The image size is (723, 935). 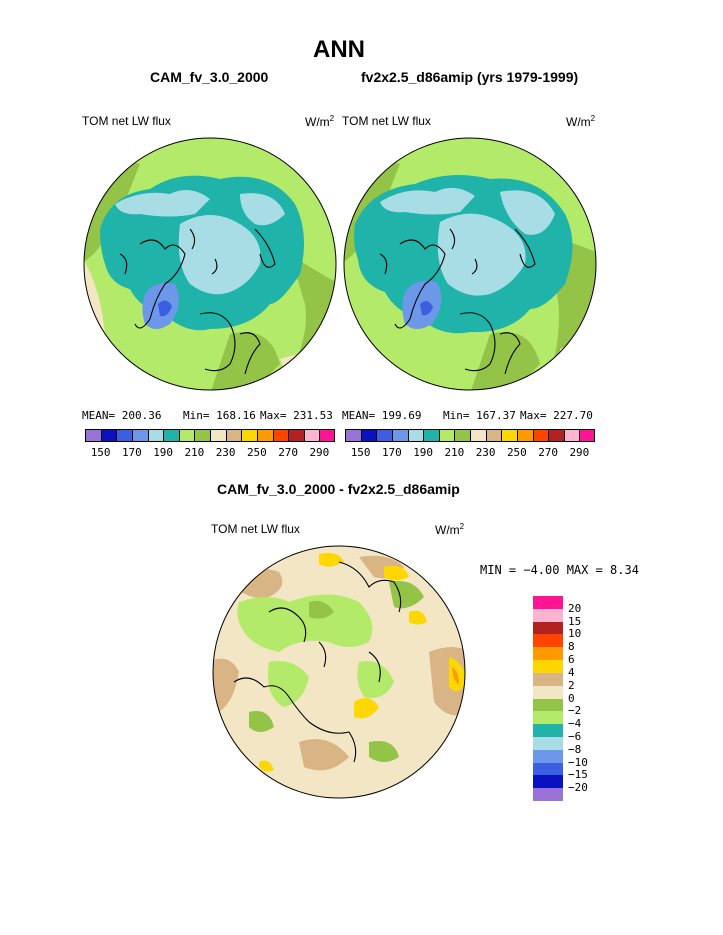 I want to click on panel2-mean: MEAN= 199.69, so click(x=382, y=415).